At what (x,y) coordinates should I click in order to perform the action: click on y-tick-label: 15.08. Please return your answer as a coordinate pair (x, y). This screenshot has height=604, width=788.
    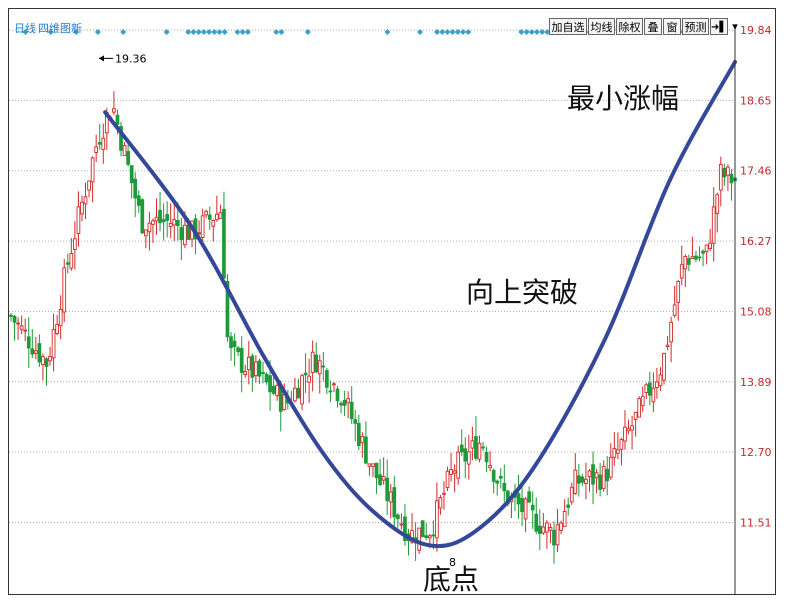
    Looking at the image, I should click on (756, 311).